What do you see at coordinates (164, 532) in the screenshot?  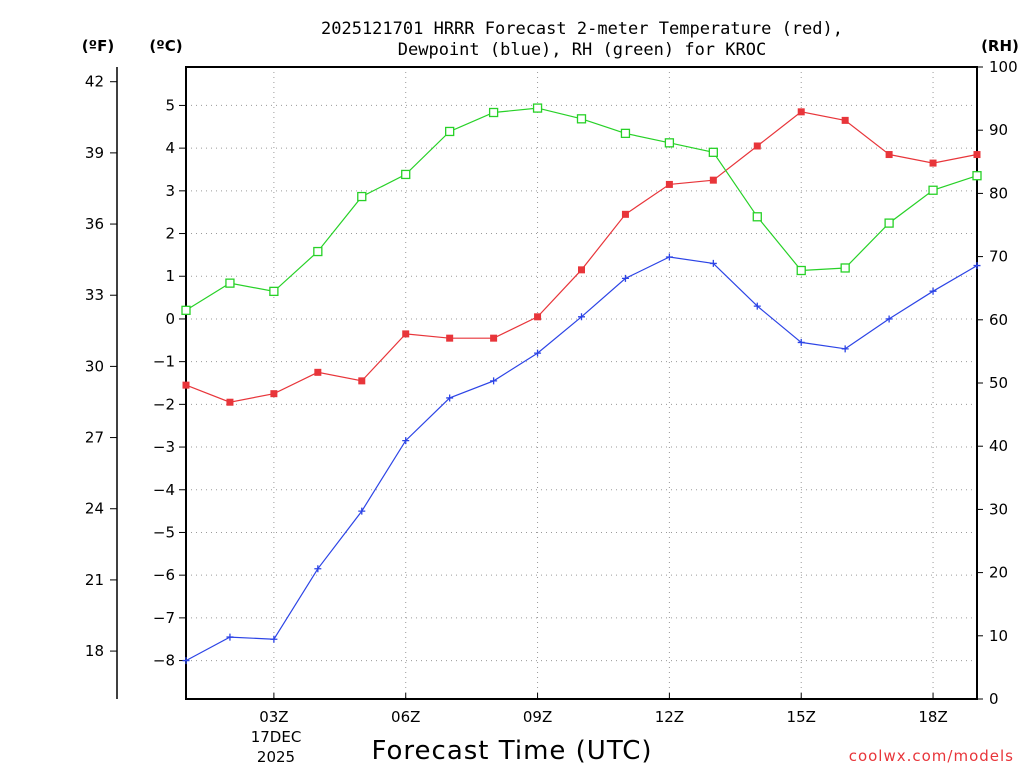 I see `celsius-tick-label: −5` at bounding box center [164, 532].